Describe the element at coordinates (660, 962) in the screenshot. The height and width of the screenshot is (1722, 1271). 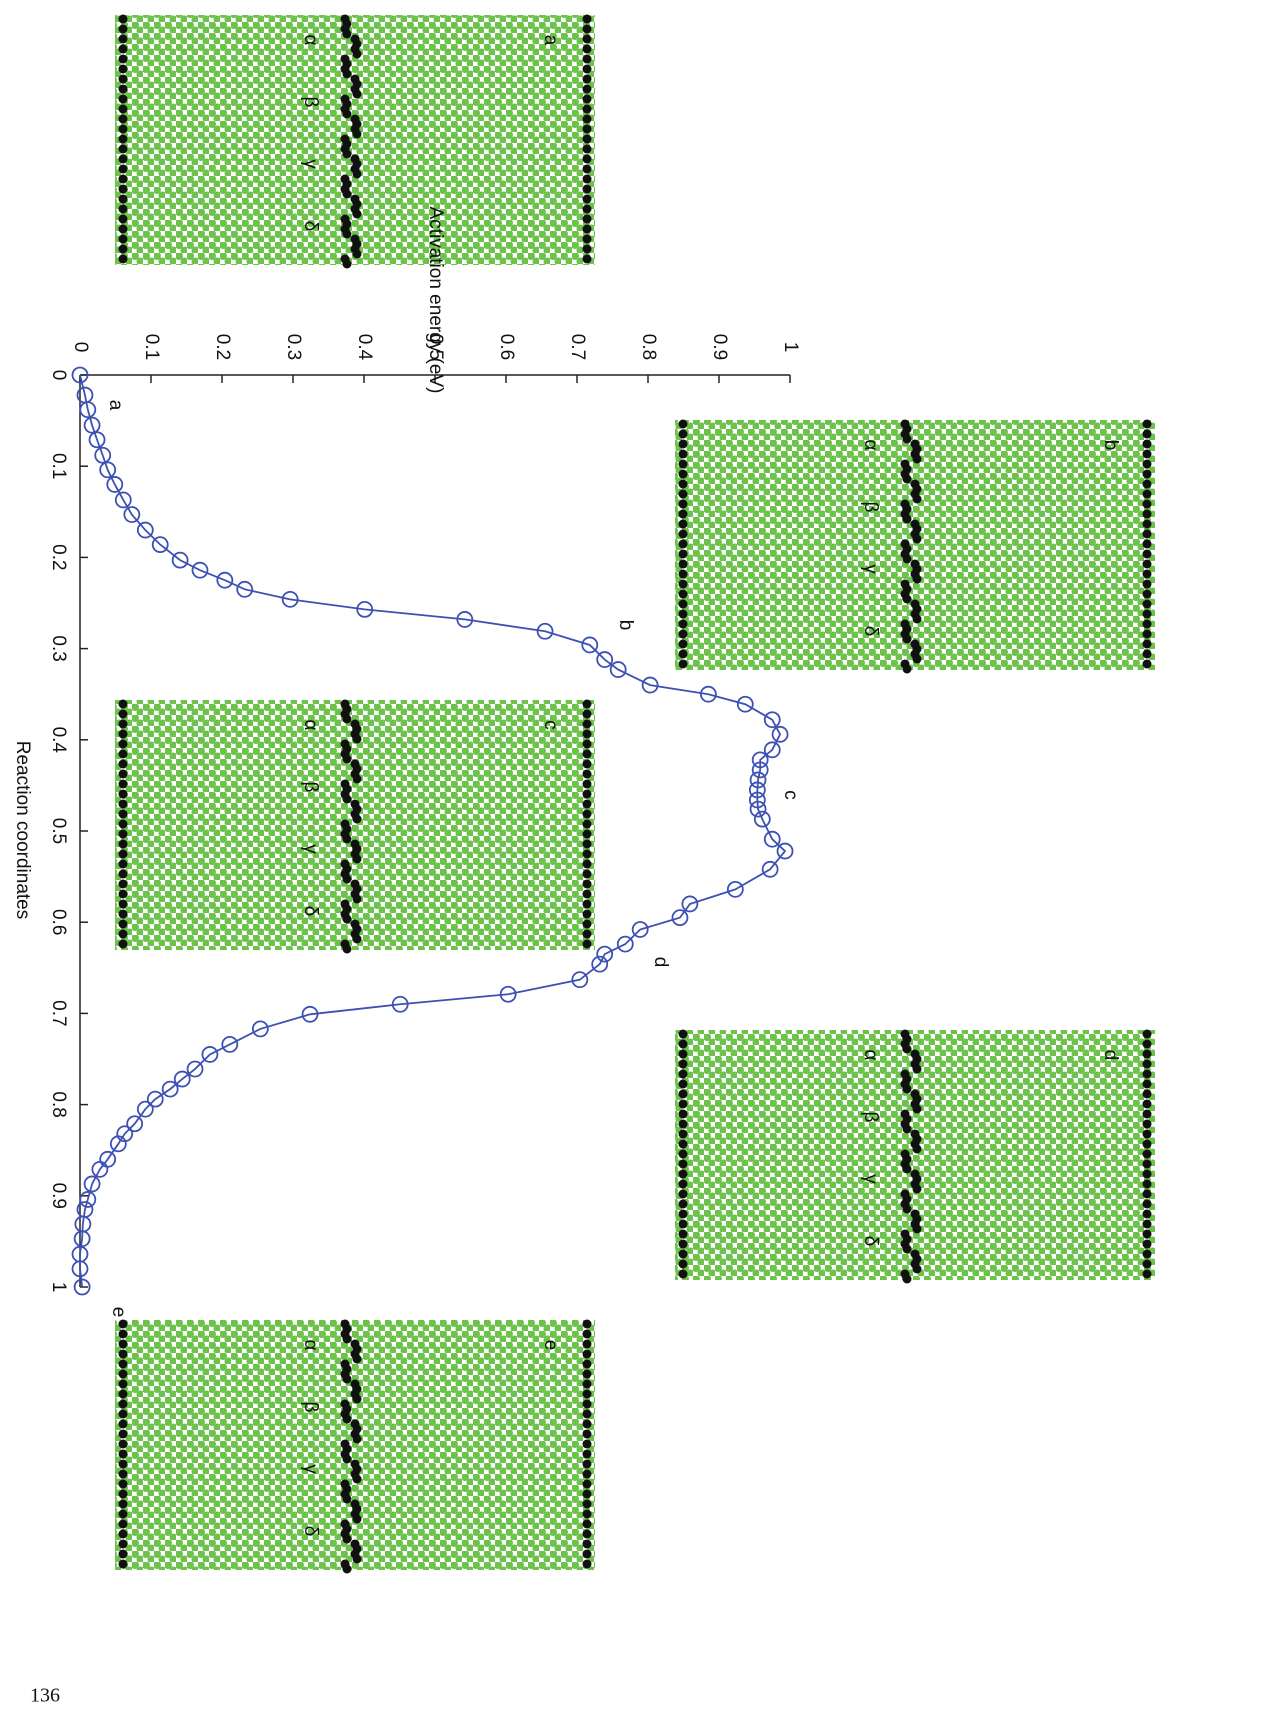
I see `state-label: d` at that location.